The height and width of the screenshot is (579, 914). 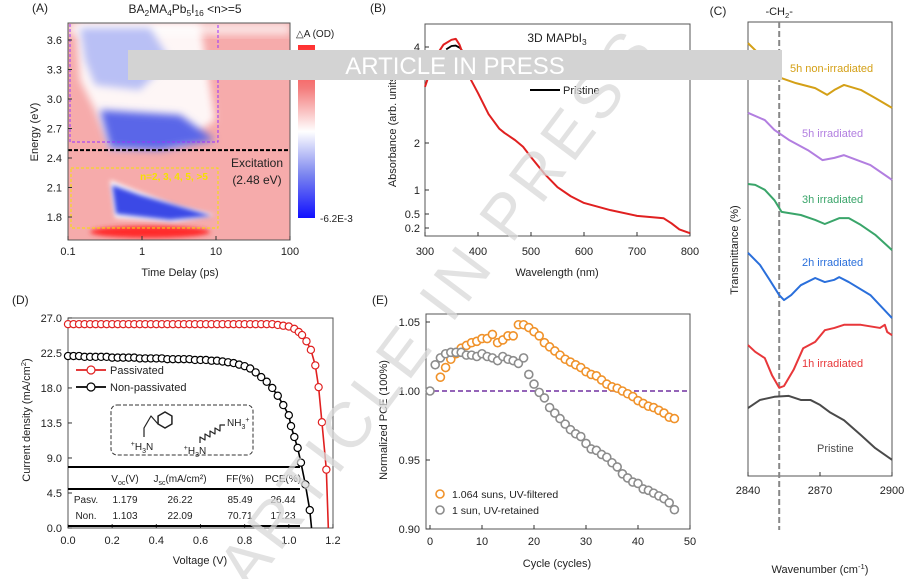 What do you see at coordinates (144, 82) in the screenshot?
I see `purple-dashed-box` at bounding box center [144, 82].